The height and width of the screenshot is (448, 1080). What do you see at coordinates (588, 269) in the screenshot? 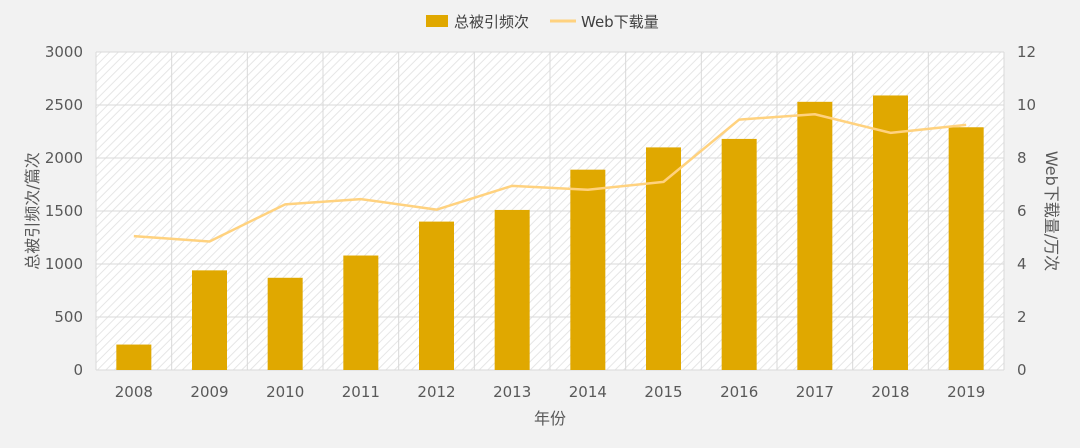
I see `bar-2014` at bounding box center [588, 269].